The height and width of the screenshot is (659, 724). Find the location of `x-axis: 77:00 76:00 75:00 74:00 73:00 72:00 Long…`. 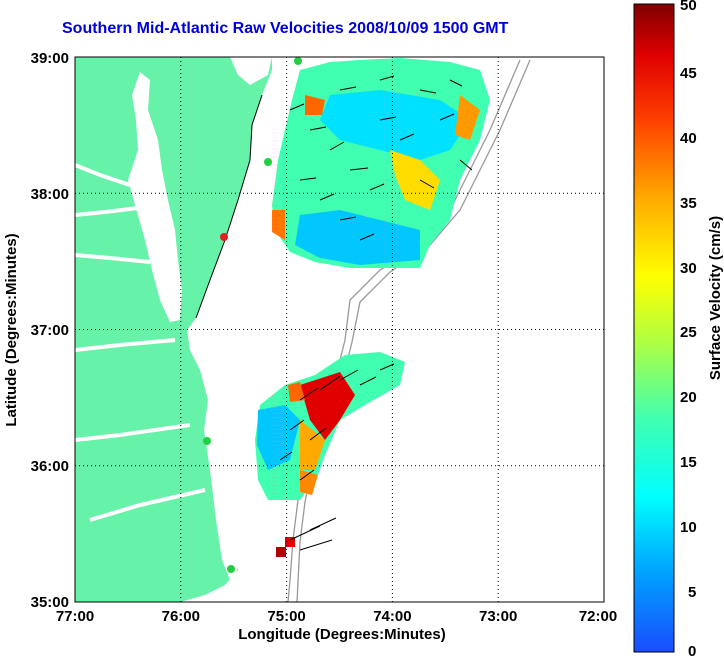

x-axis: 77:00 76:00 75:00 74:00 73:00 72:00 Long… is located at coordinates (336, 625).